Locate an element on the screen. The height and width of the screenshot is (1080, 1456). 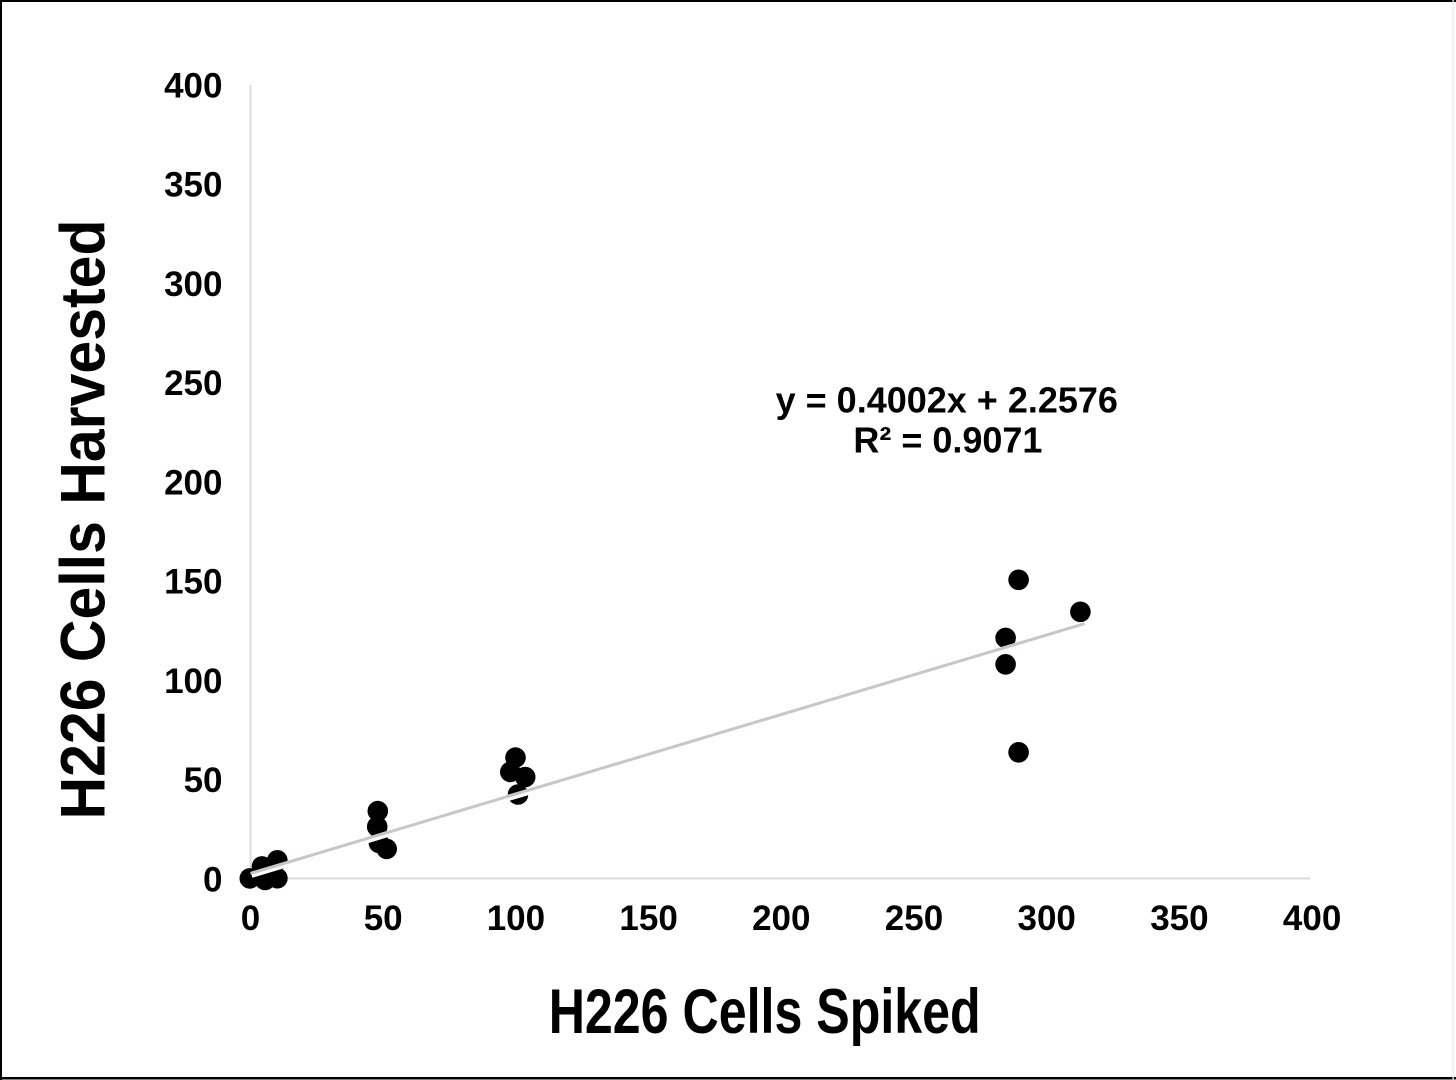
svg-text: H226 Cells Spiked is located at coordinates (765, 1012).